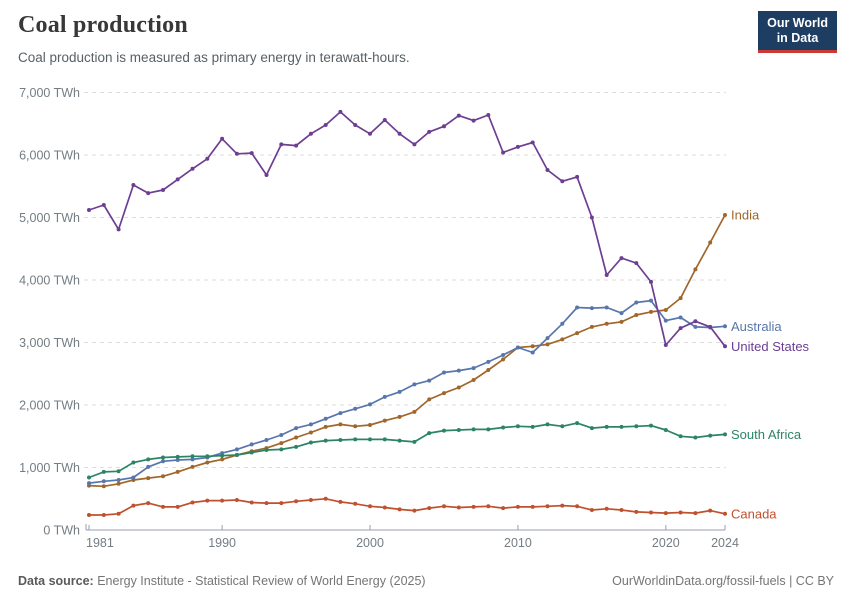 This screenshot has height=600, width=850. I want to click on y-axis-label: 6,000 TWh, so click(49, 156).